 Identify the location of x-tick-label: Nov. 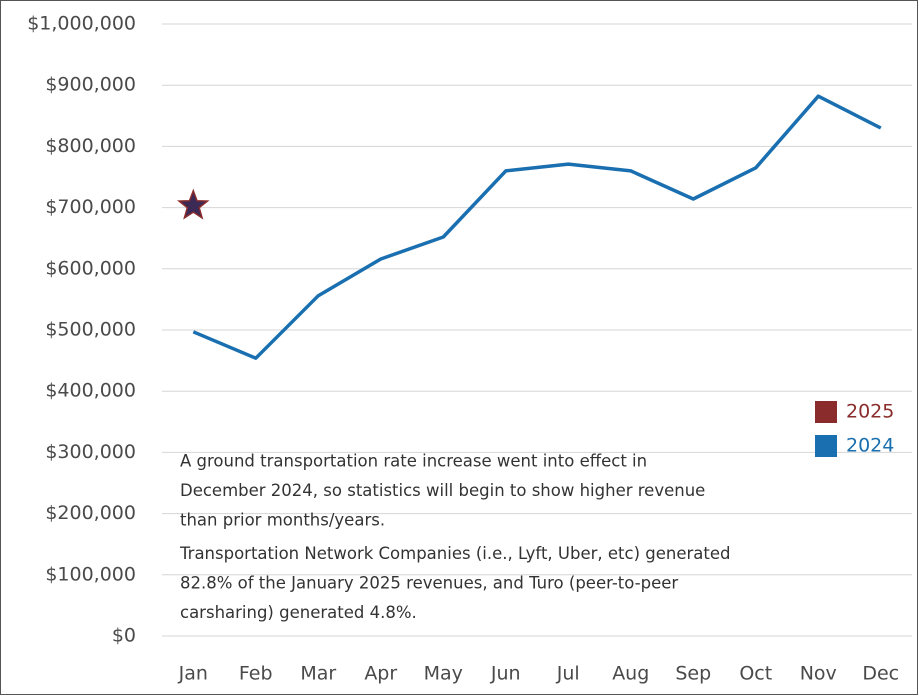
(818, 674).